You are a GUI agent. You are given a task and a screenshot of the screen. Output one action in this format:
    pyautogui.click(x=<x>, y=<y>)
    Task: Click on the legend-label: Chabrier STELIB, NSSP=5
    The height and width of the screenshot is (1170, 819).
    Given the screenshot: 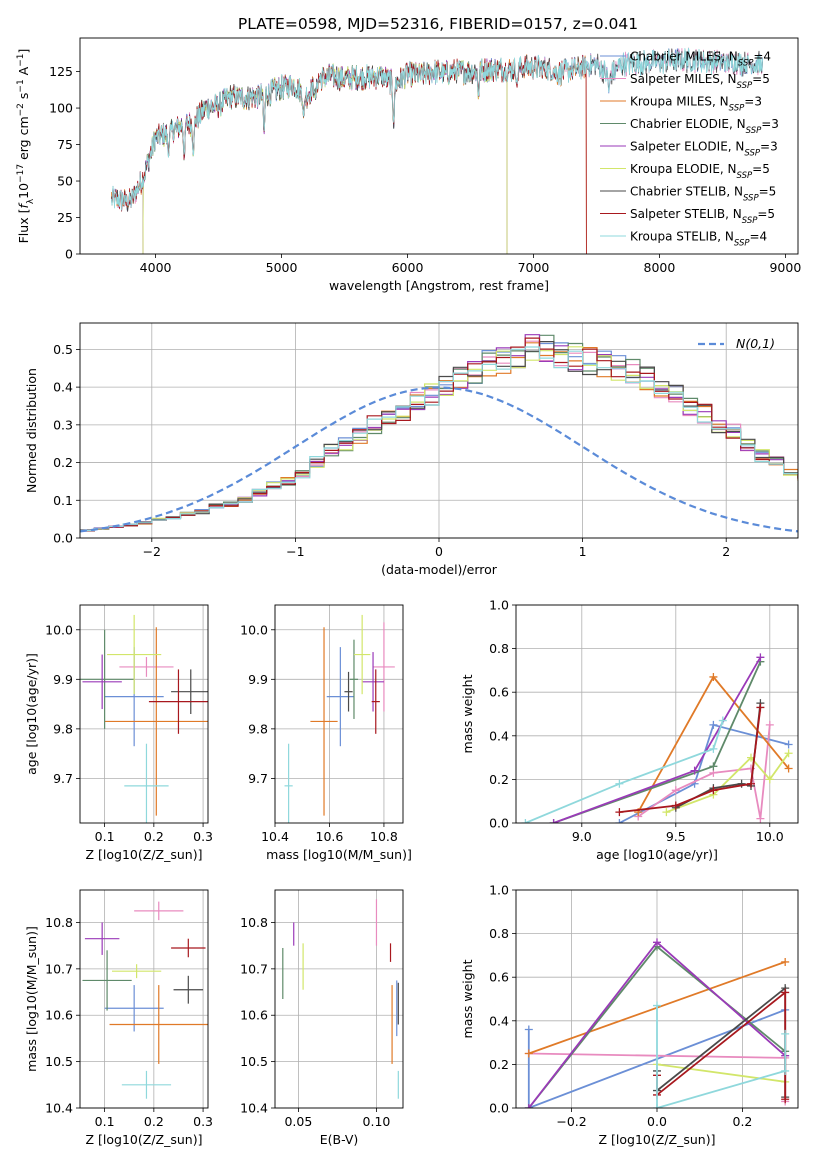 What is the action you would take?
    pyautogui.click(x=703, y=194)
    